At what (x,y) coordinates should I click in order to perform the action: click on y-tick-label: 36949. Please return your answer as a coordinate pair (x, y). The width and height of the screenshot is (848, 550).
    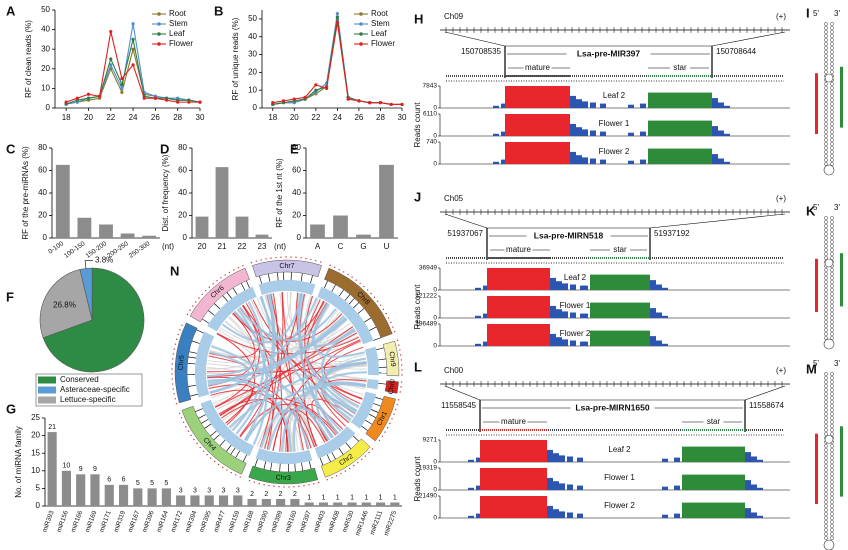
    Looking at the image, I should click on (428, 268).